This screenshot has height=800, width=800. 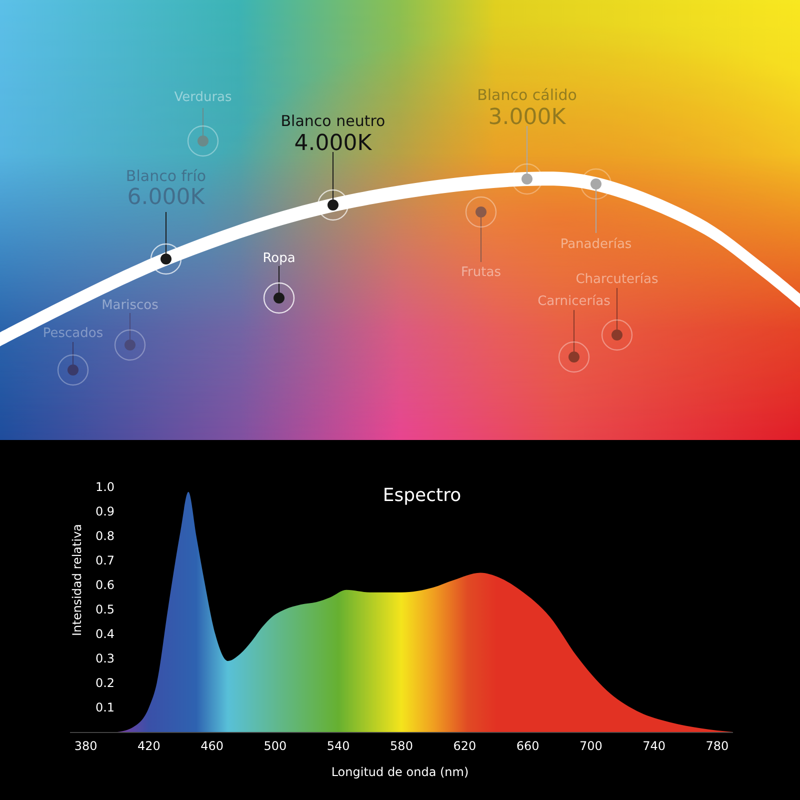 I want to click on x-tick-label: 580, so click(x=401, y=746).